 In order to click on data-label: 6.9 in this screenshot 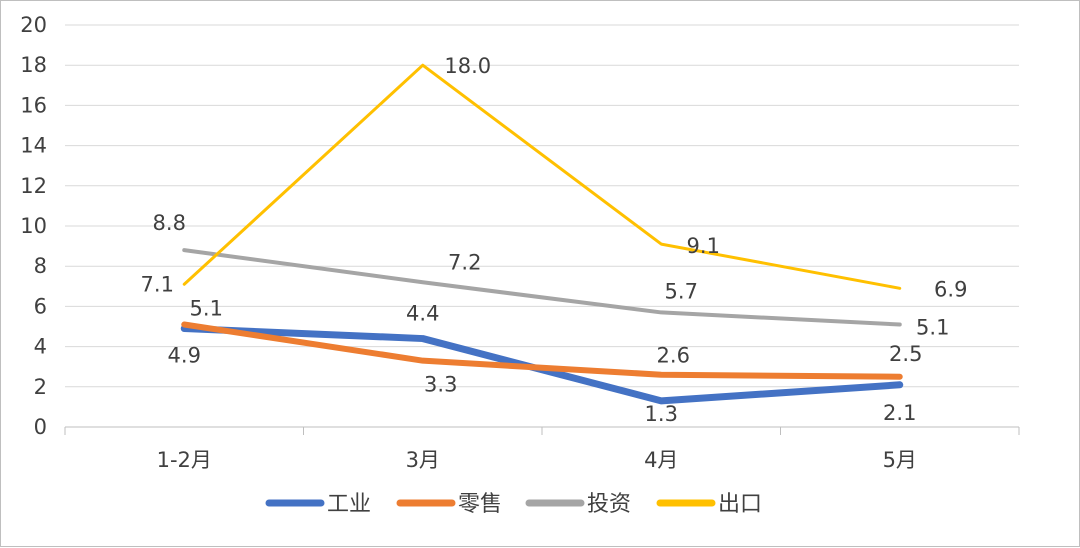, I will do `click(950, 289)`.